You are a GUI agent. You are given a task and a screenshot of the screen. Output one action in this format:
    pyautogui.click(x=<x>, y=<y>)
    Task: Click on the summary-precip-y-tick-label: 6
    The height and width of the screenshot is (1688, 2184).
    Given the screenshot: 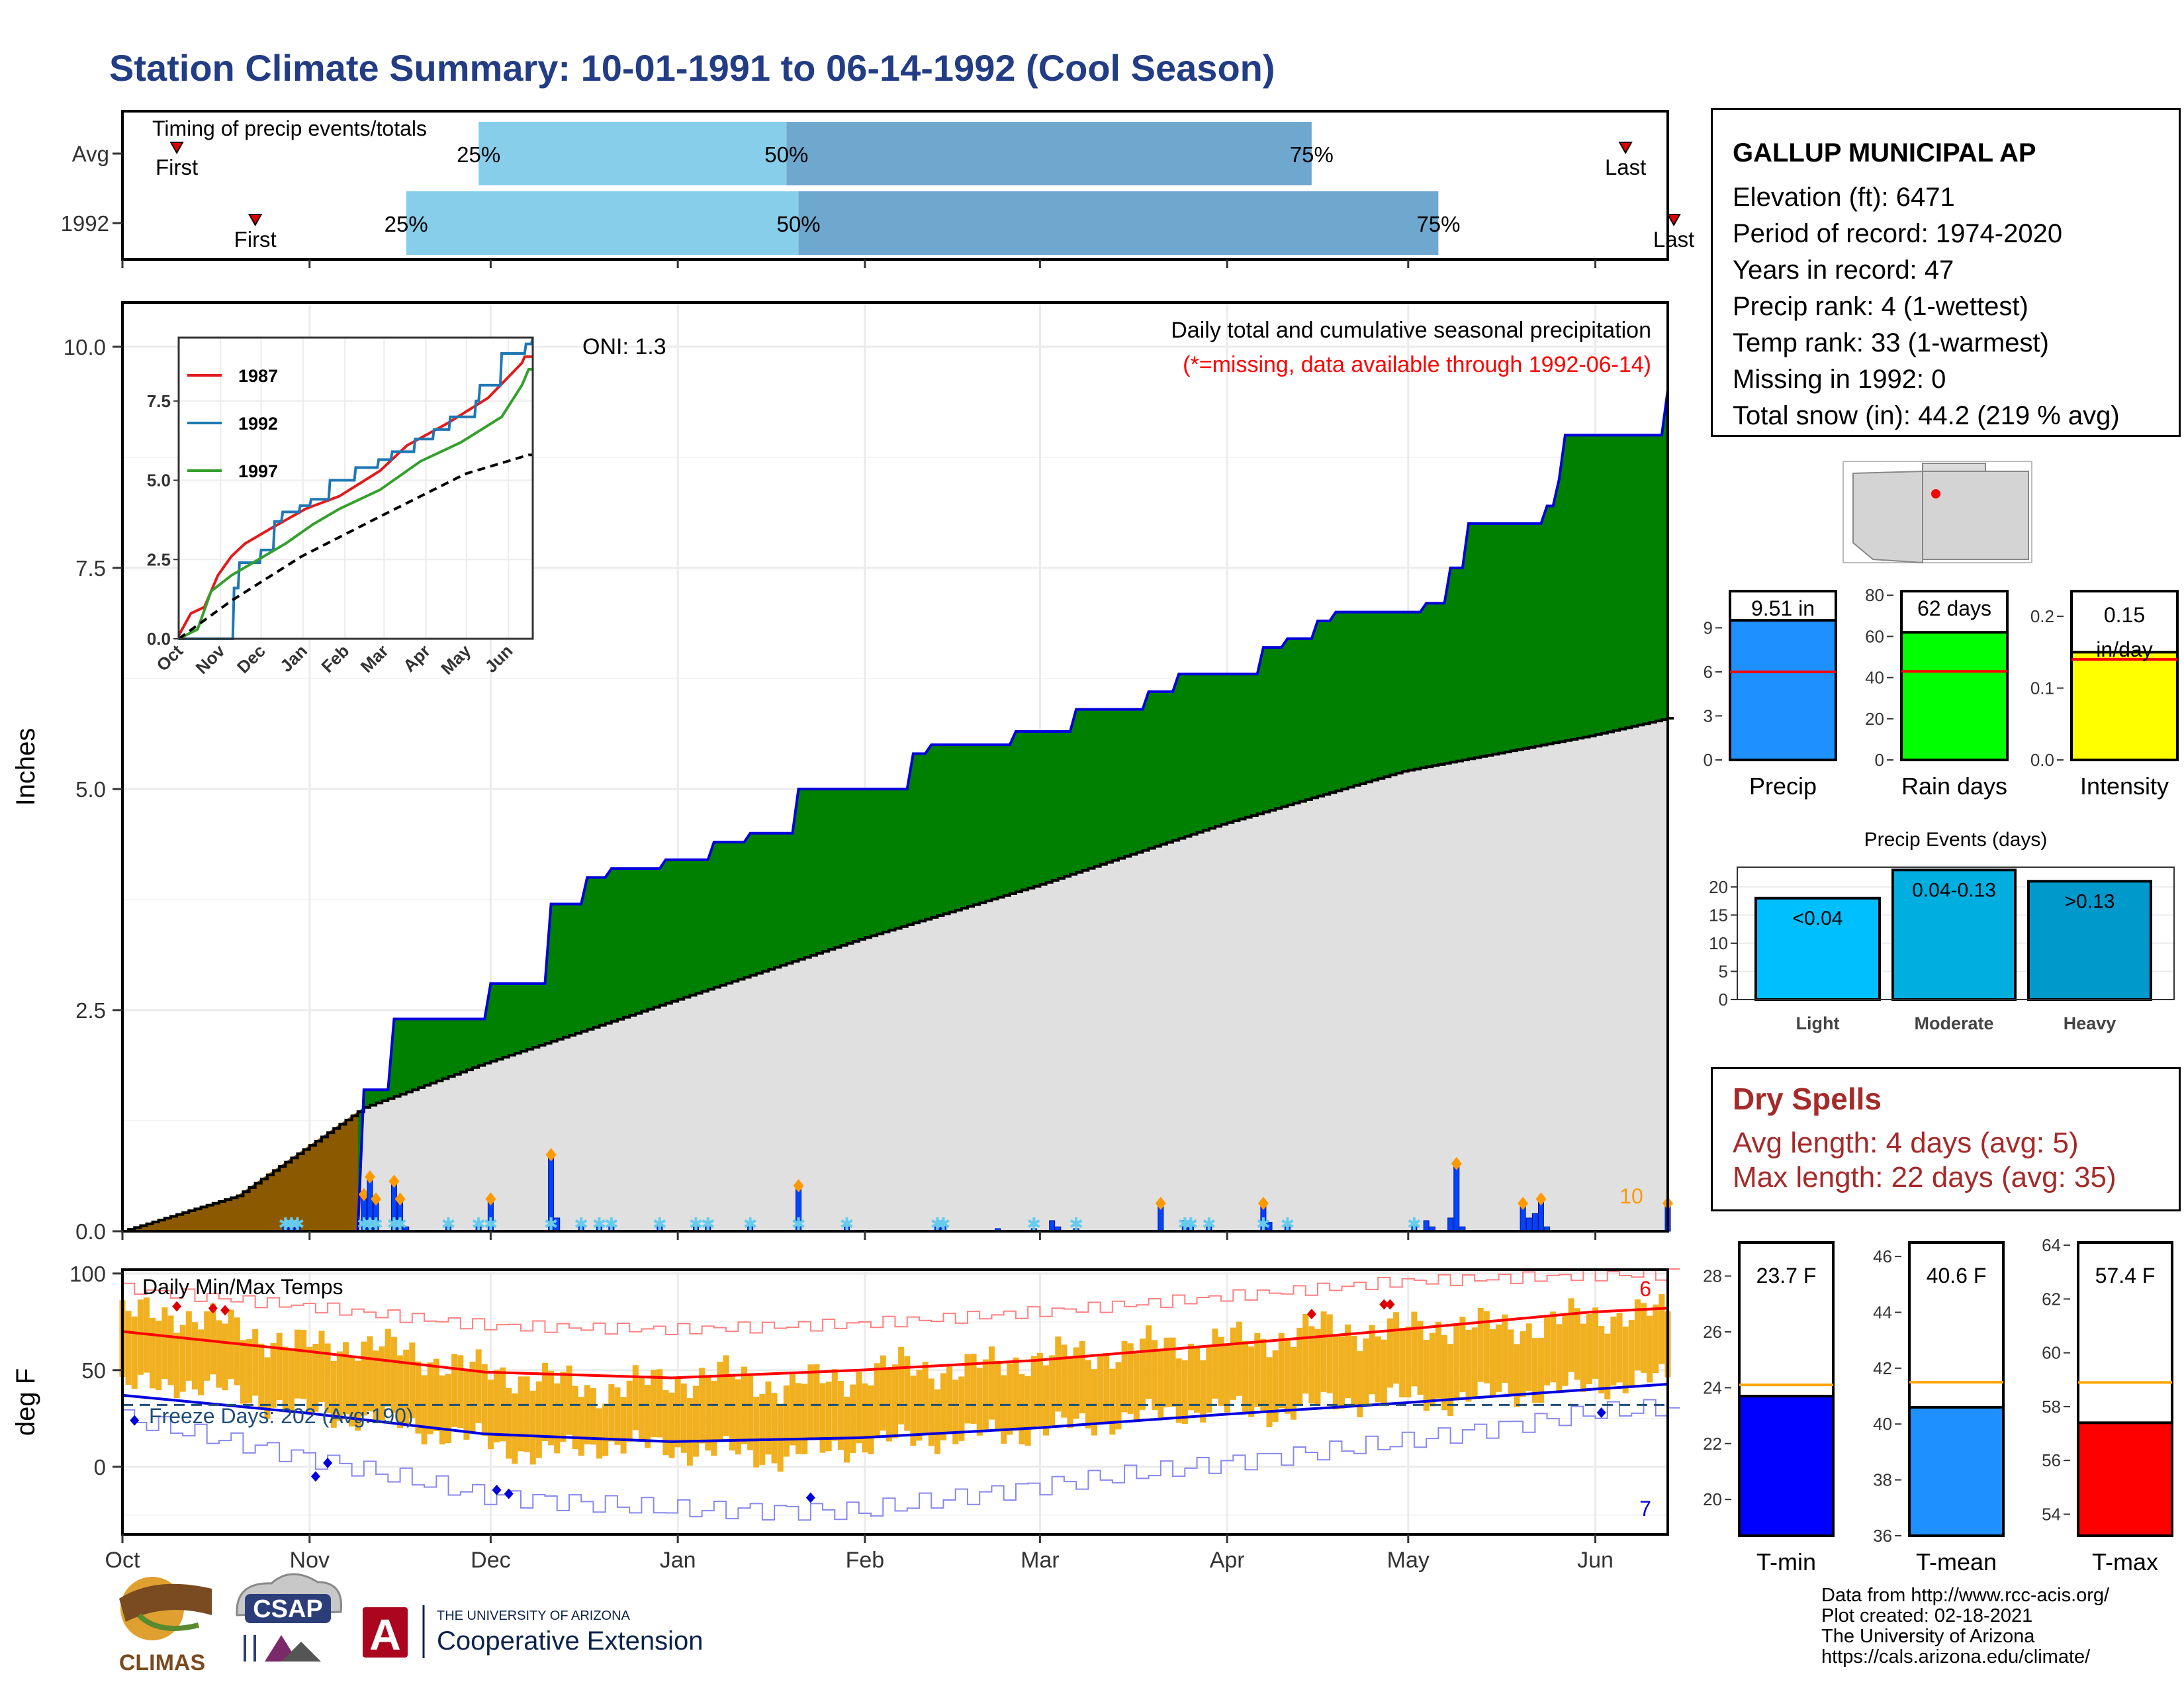 What is the action you would take?
    pyautogui.click(x=1709, y=672)
    